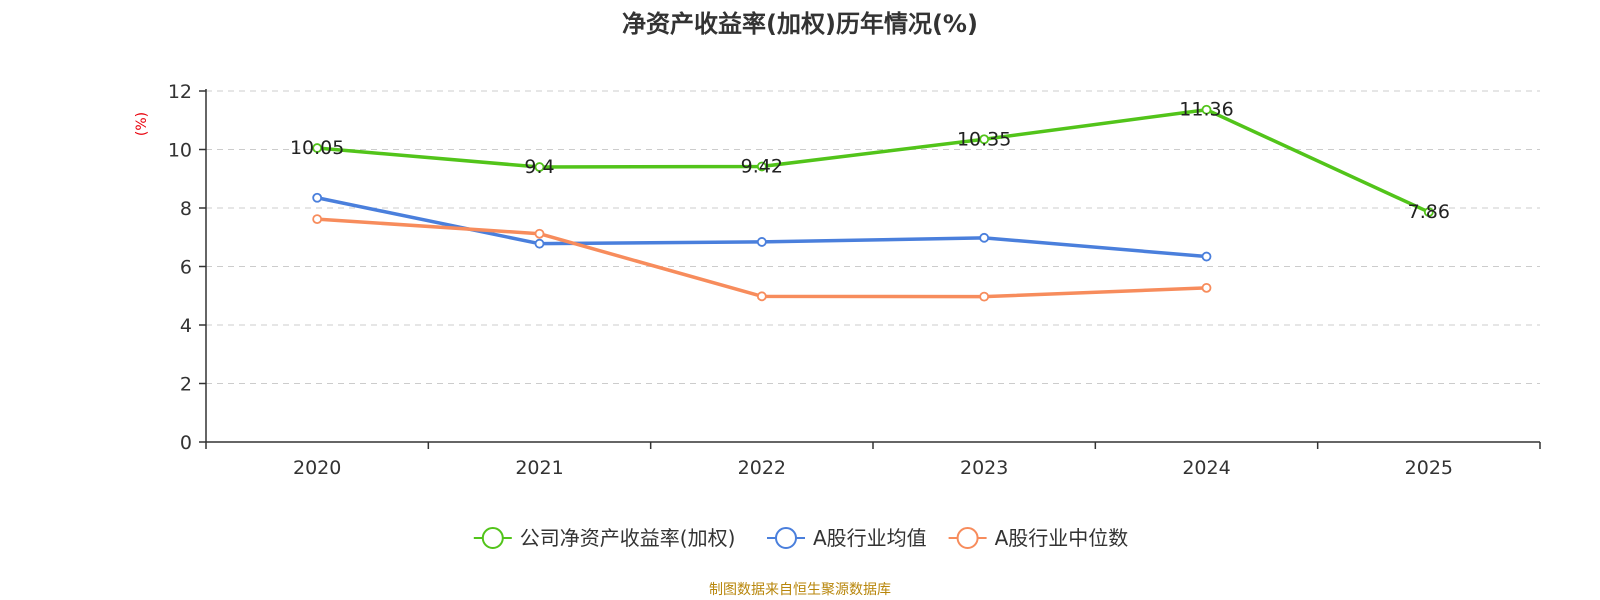  I want to click on legend-item-0: 公司净资产收益率(加权), so click(604, 538).